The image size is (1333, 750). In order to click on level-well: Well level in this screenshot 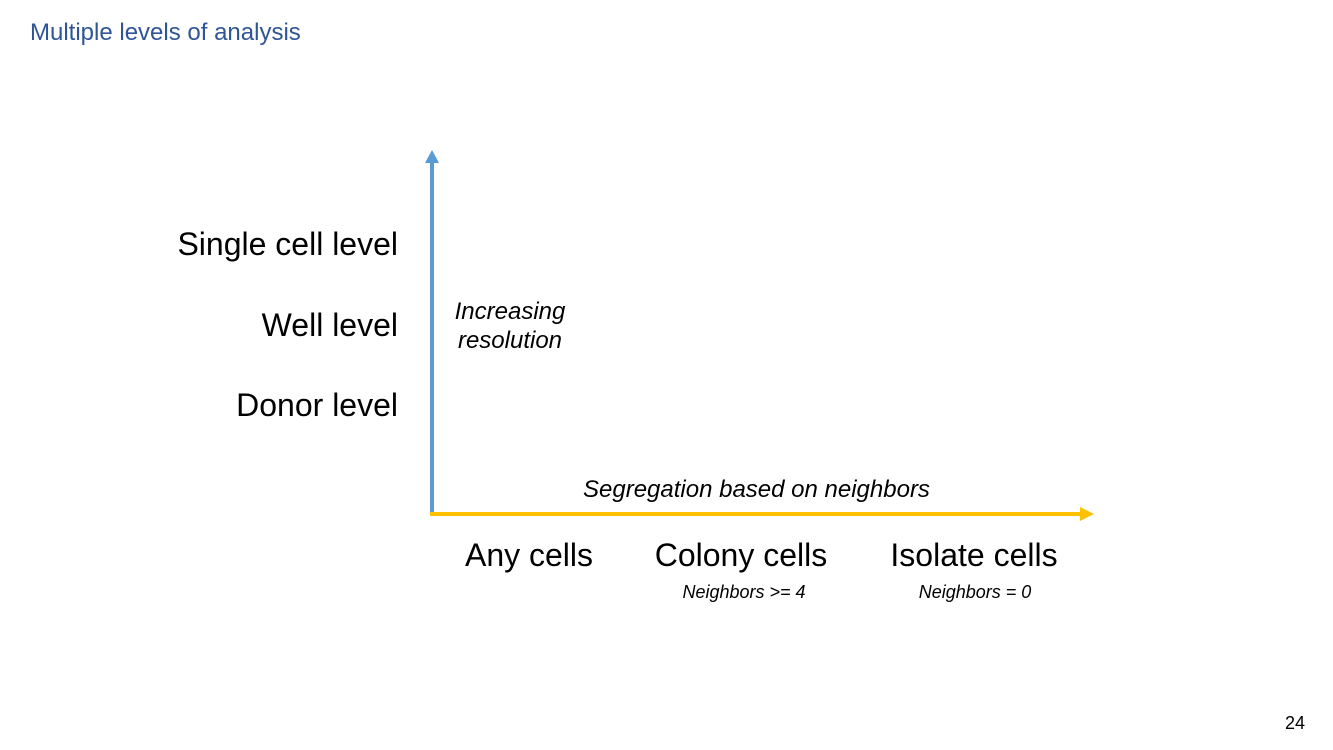, I will do `click(329, 325)`.